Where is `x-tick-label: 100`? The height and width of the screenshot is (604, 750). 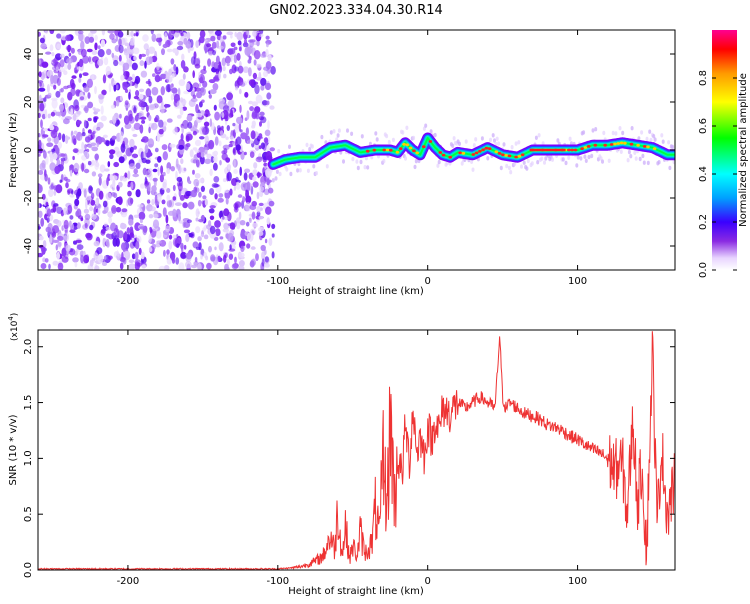
x-tick-label: 100 is located at coordinates (577, 281).